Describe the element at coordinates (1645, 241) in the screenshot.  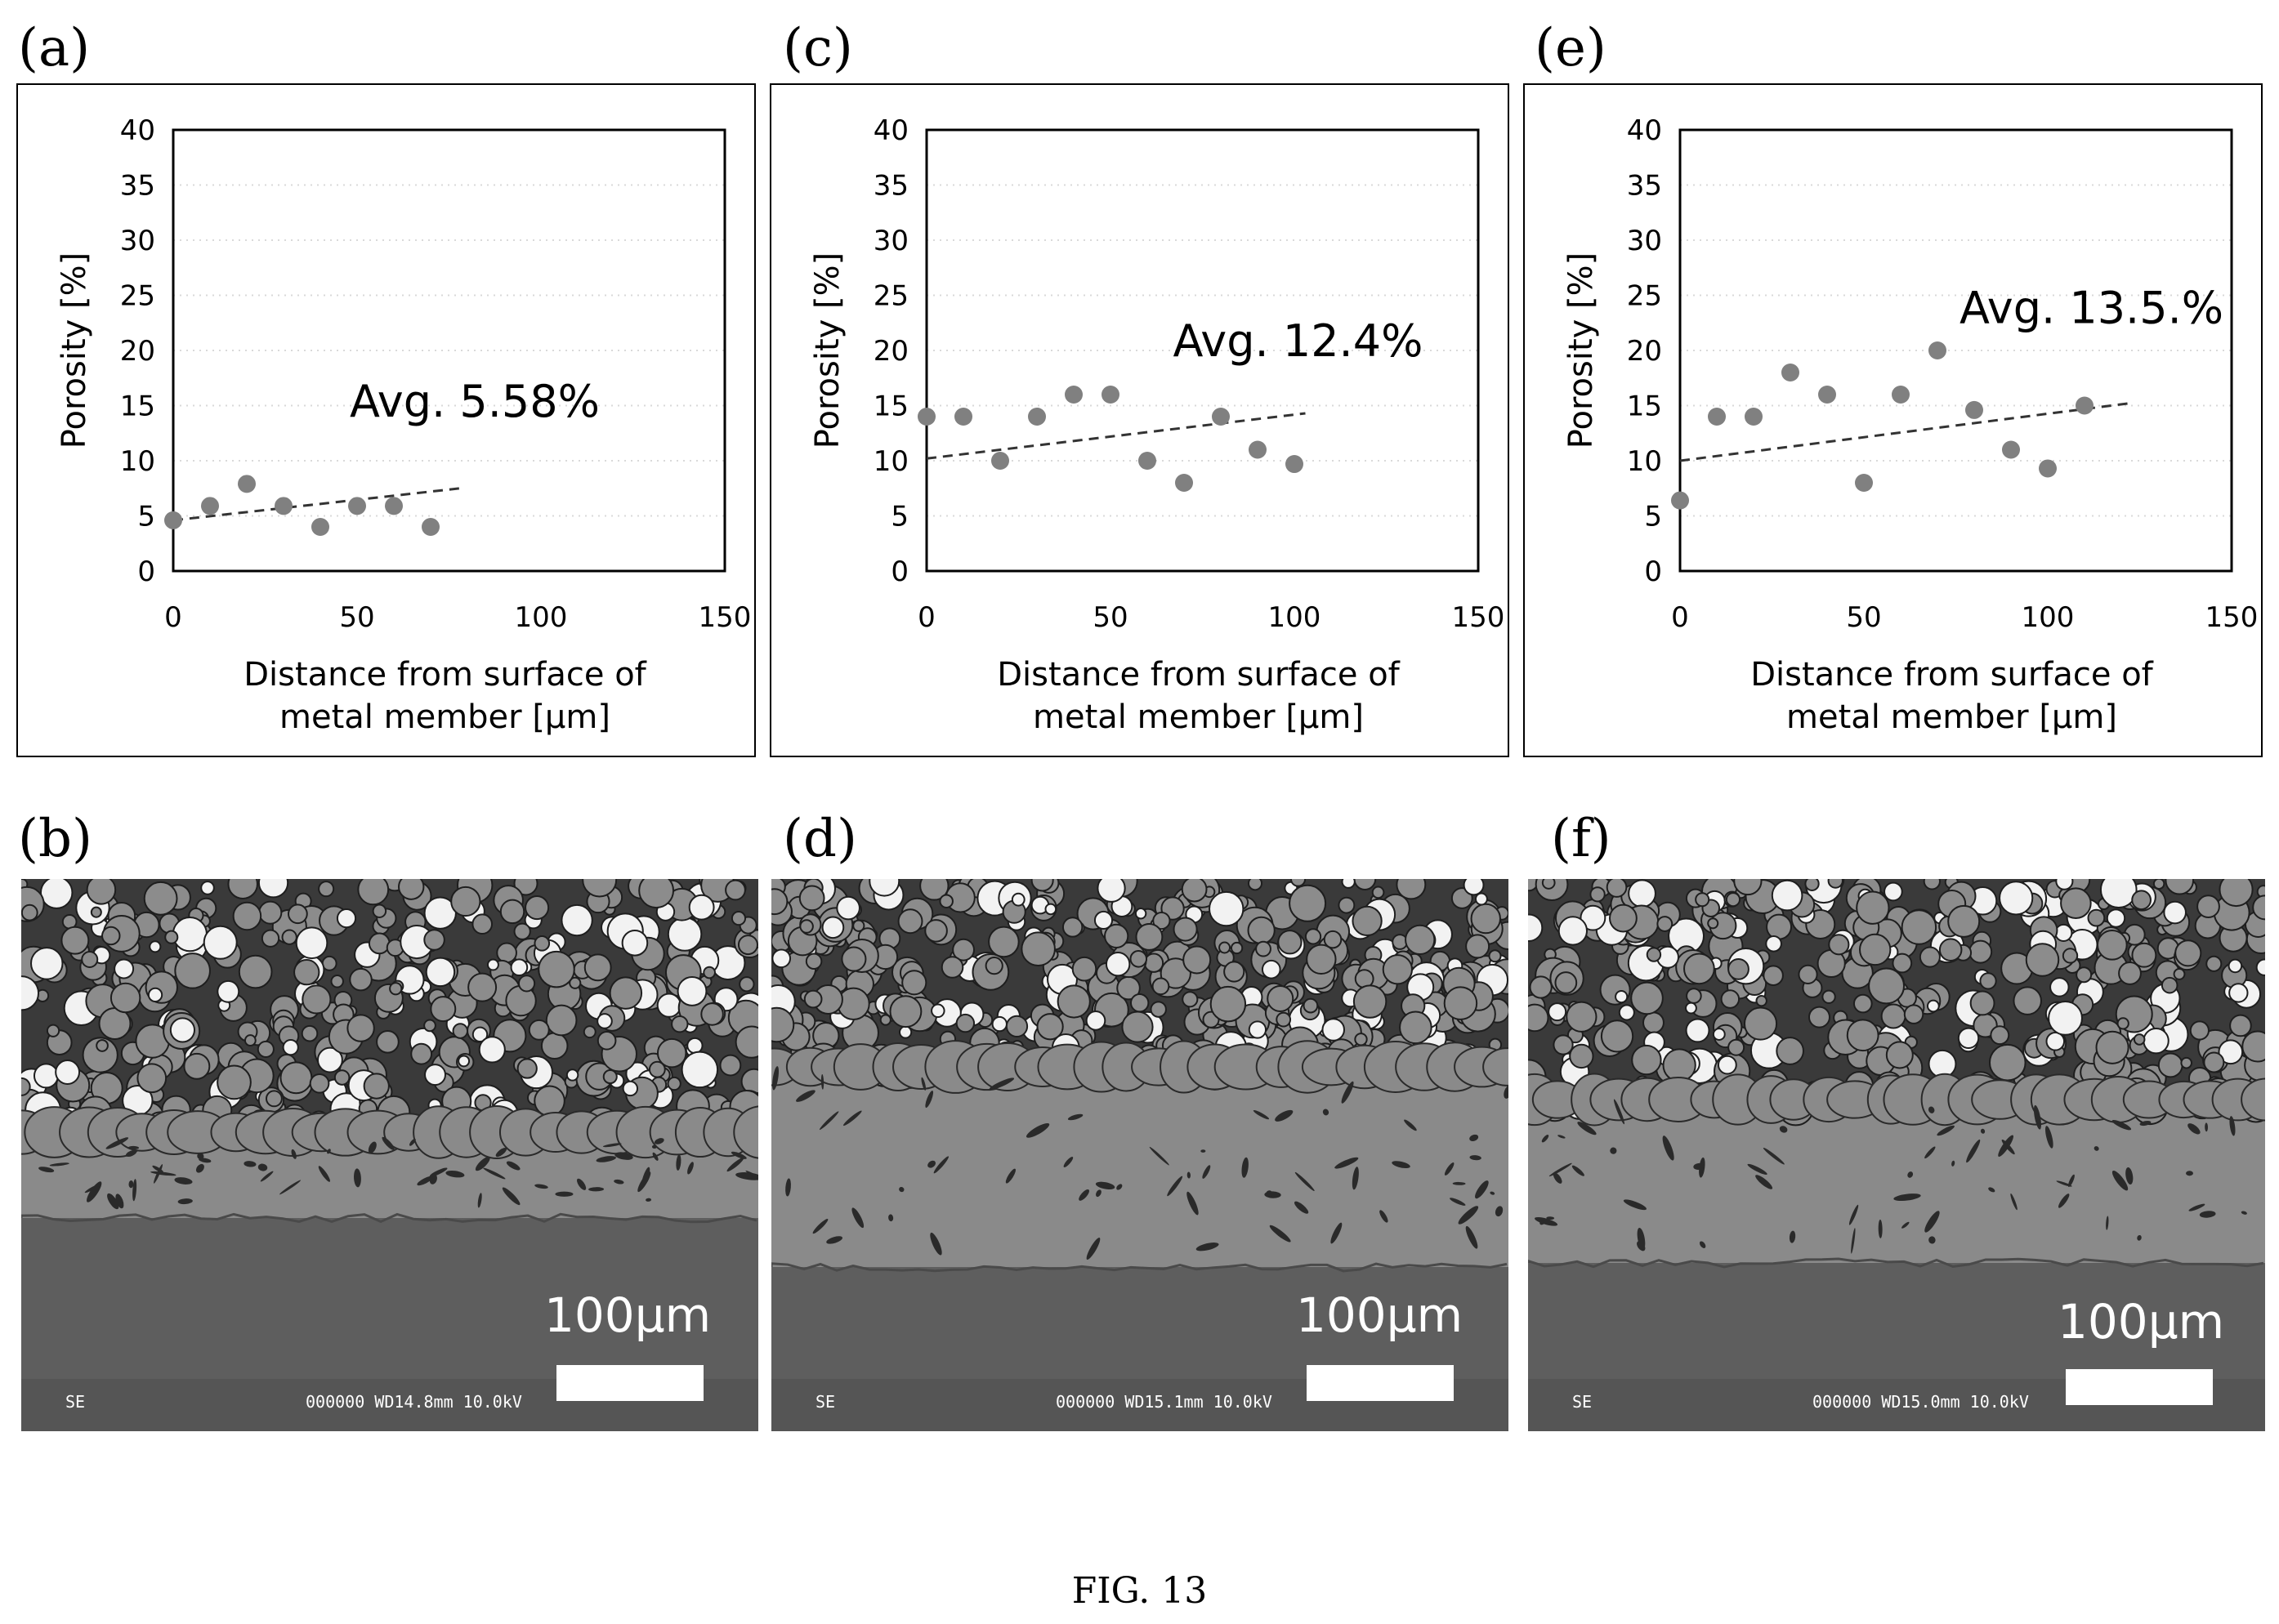
I see `y-tick-label: 30` at that location.